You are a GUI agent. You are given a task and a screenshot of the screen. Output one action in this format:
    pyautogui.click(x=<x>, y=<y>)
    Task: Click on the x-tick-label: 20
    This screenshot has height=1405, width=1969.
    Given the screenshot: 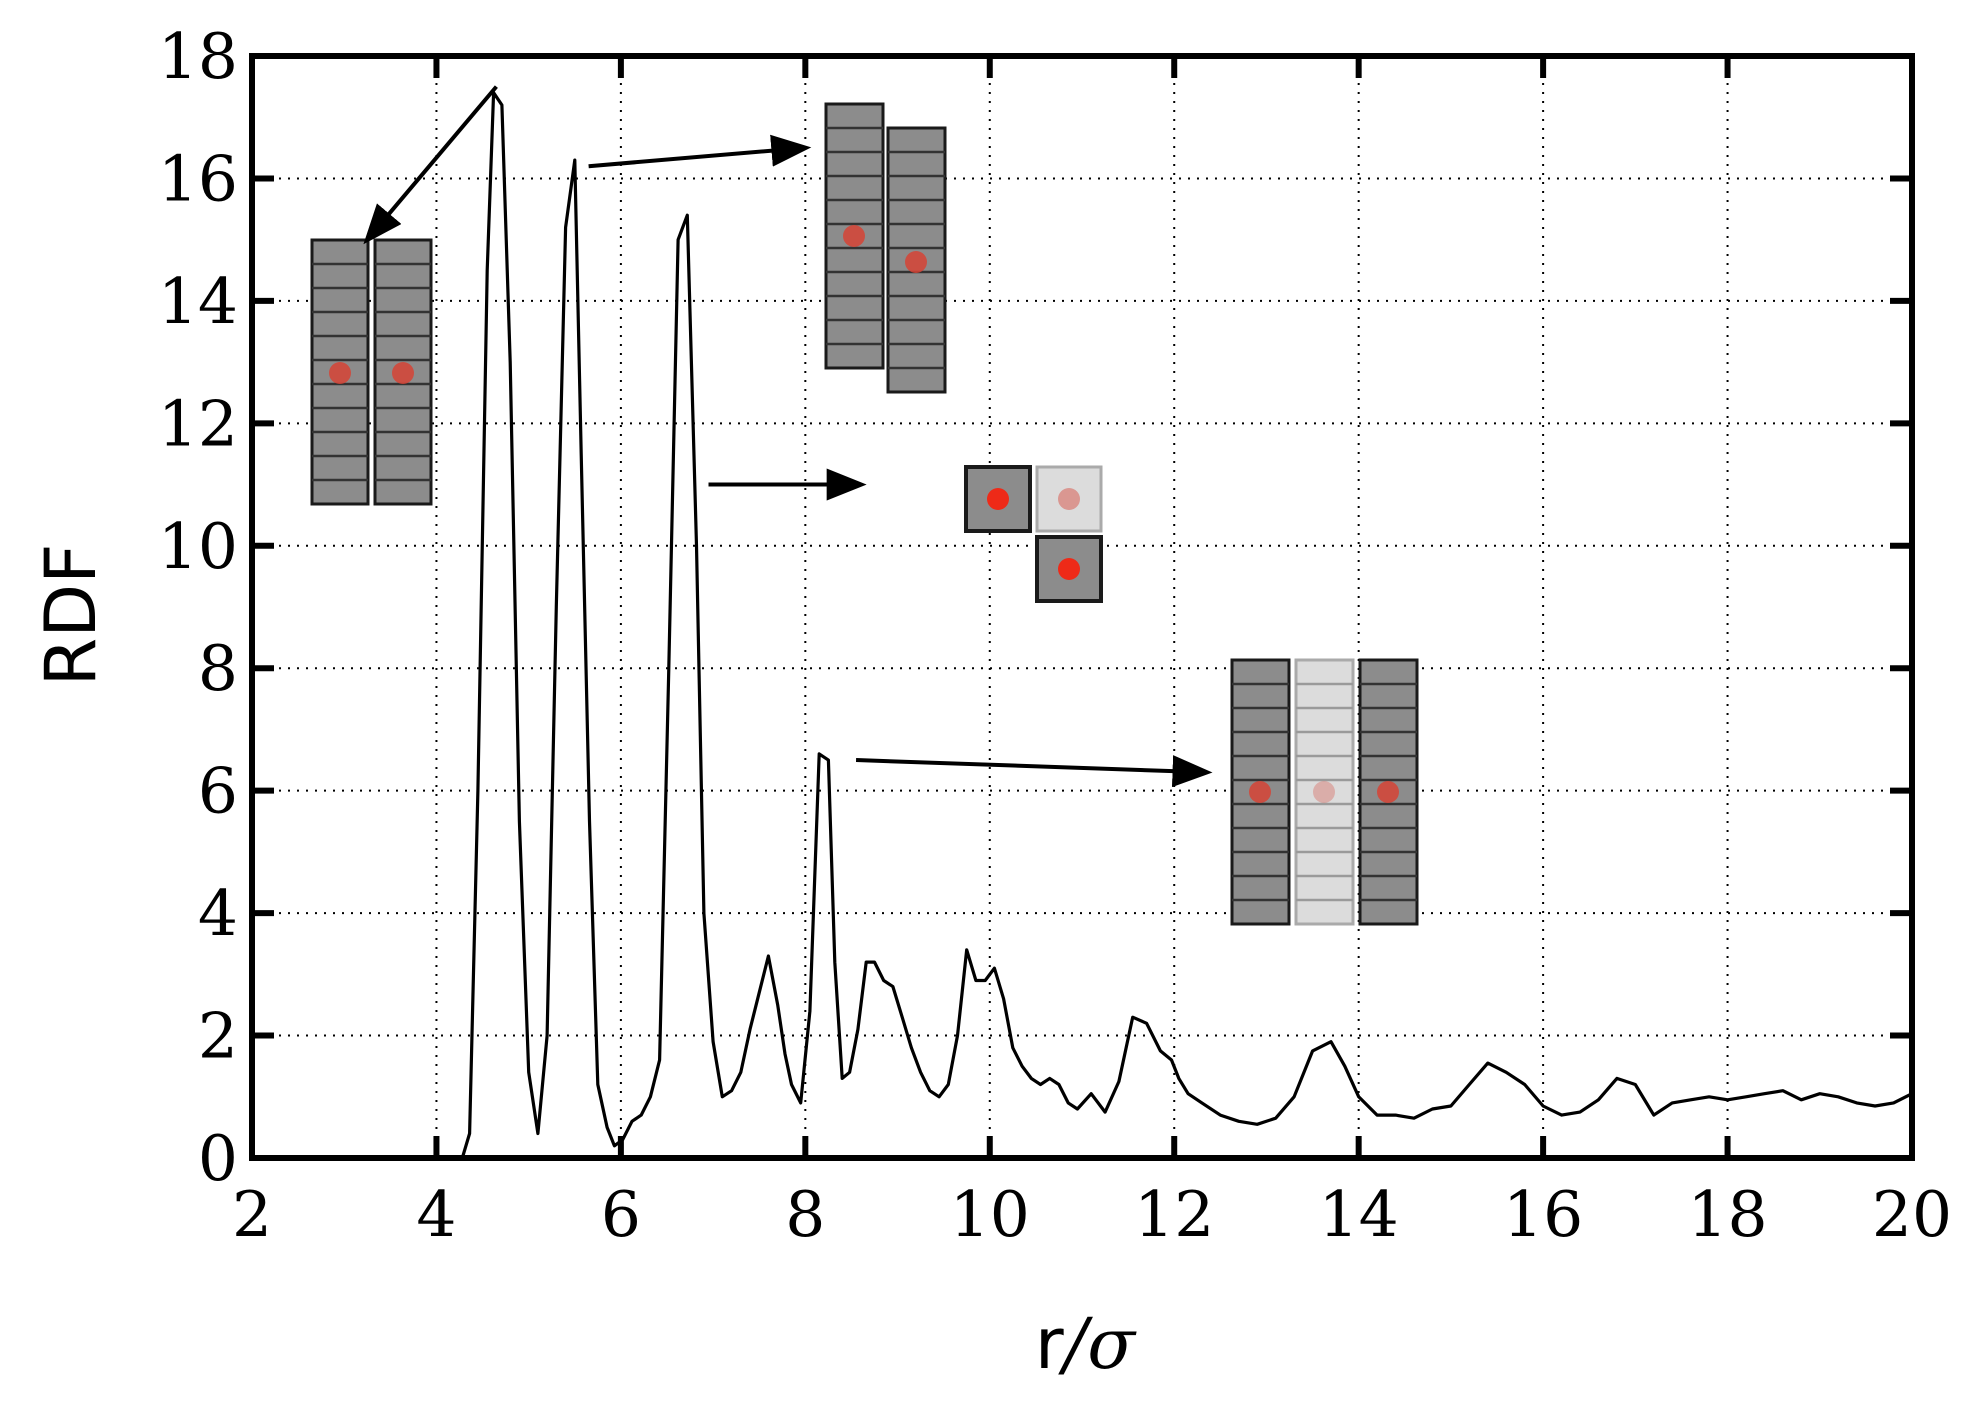 What is the action you would take?
    pyautogui.click(x=1912, y=1214)
    